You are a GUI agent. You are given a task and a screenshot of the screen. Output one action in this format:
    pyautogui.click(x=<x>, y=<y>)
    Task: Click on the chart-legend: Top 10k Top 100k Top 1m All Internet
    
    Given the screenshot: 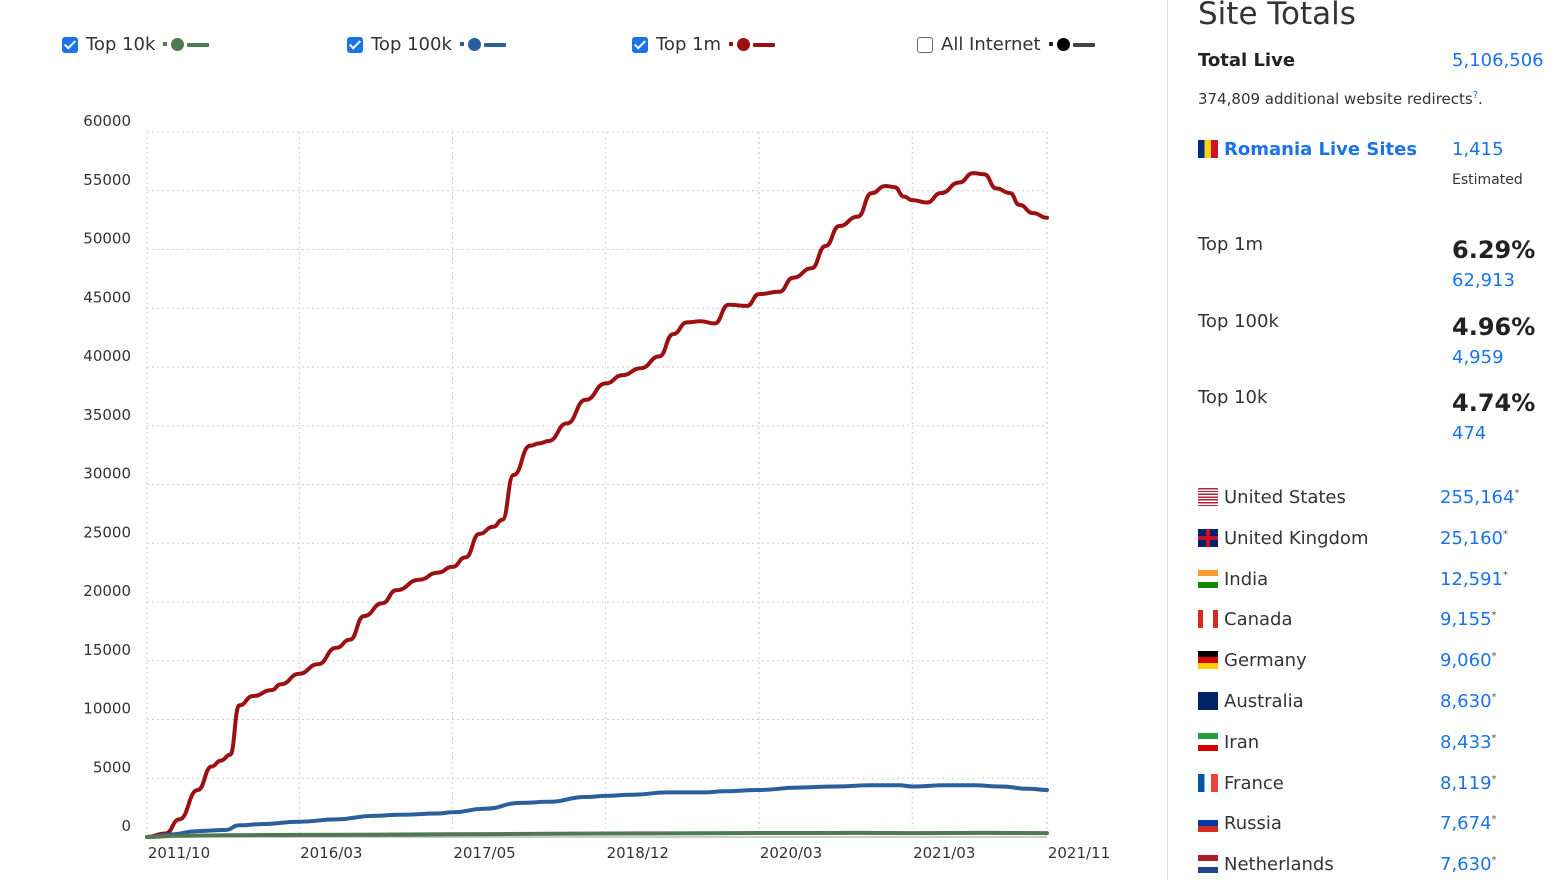 What is the action you would take?
    pyautogui.click(x=582, y=47)
    